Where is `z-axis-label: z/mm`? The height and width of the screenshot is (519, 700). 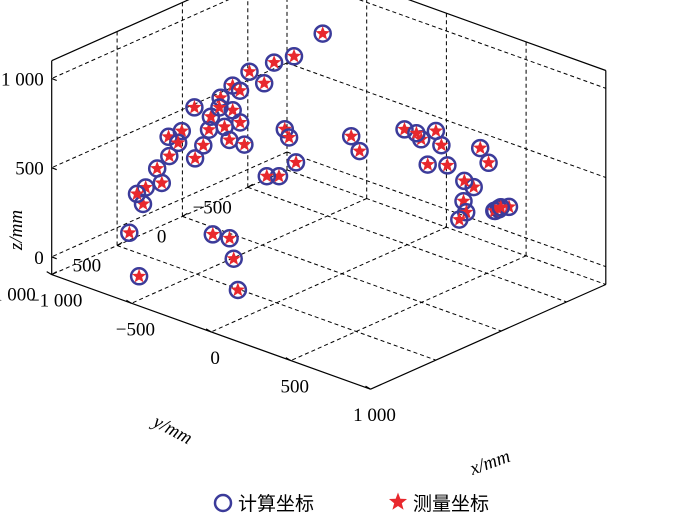
z-axis-label: z/mm is located at coordinates (16, 230).